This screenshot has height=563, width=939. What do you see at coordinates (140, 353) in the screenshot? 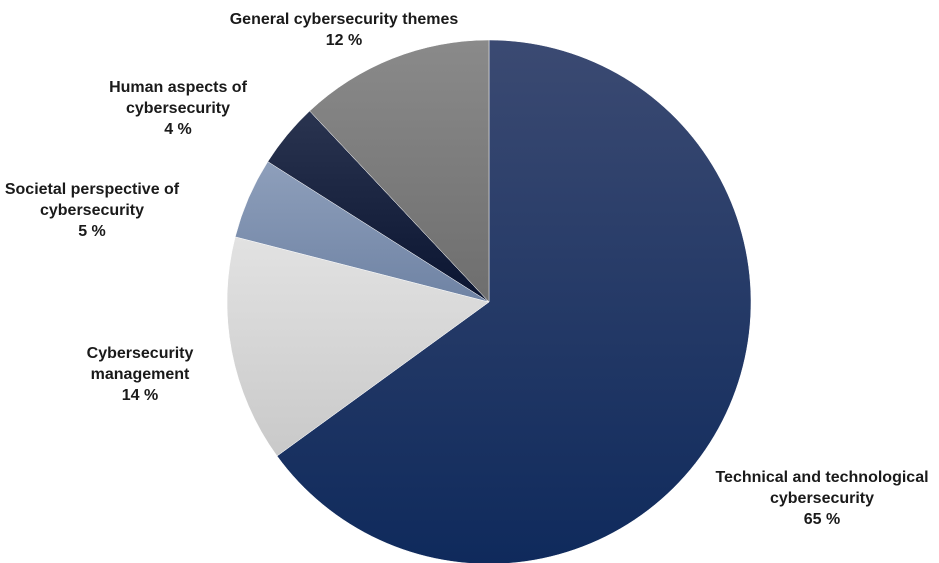
I see `slice-category-label: Cybersecurity` at bounding box center [140, 353].